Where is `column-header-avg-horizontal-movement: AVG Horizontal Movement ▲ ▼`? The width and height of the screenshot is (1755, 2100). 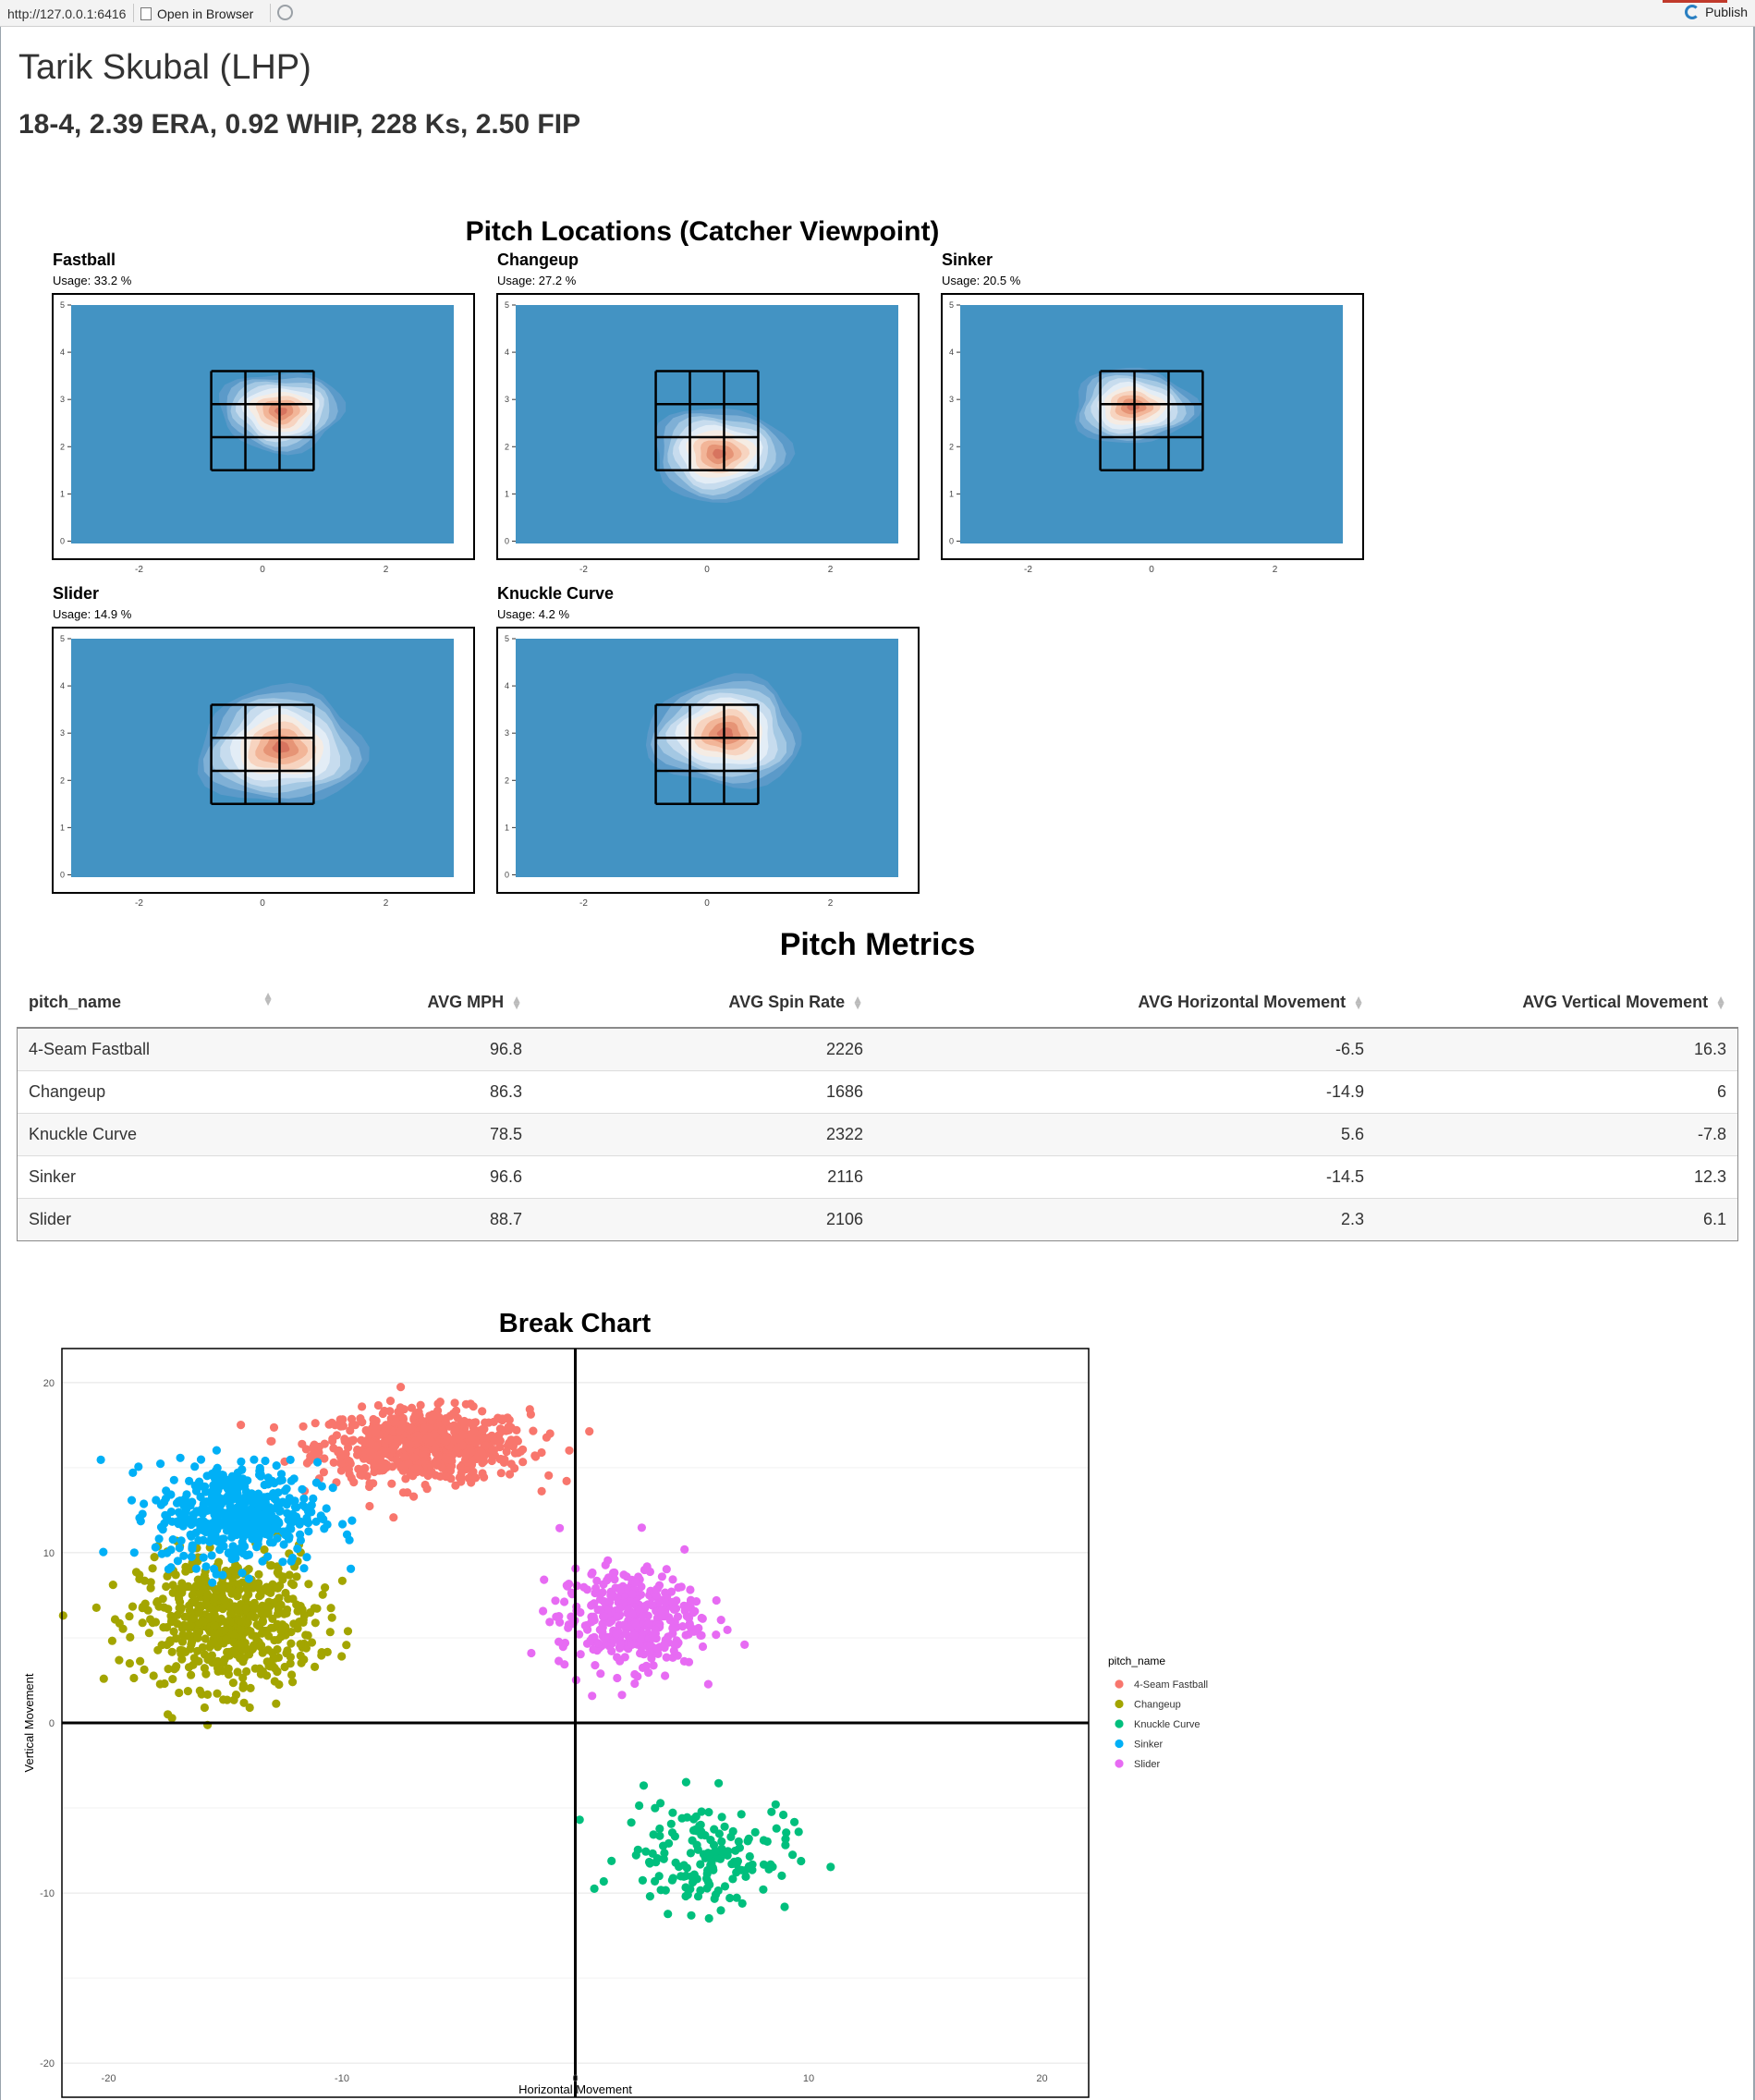 column-header-avg-horizontal-movement: AVG Horizontal Movement ▲ ▼ is located at coordinates (1124, 1003).